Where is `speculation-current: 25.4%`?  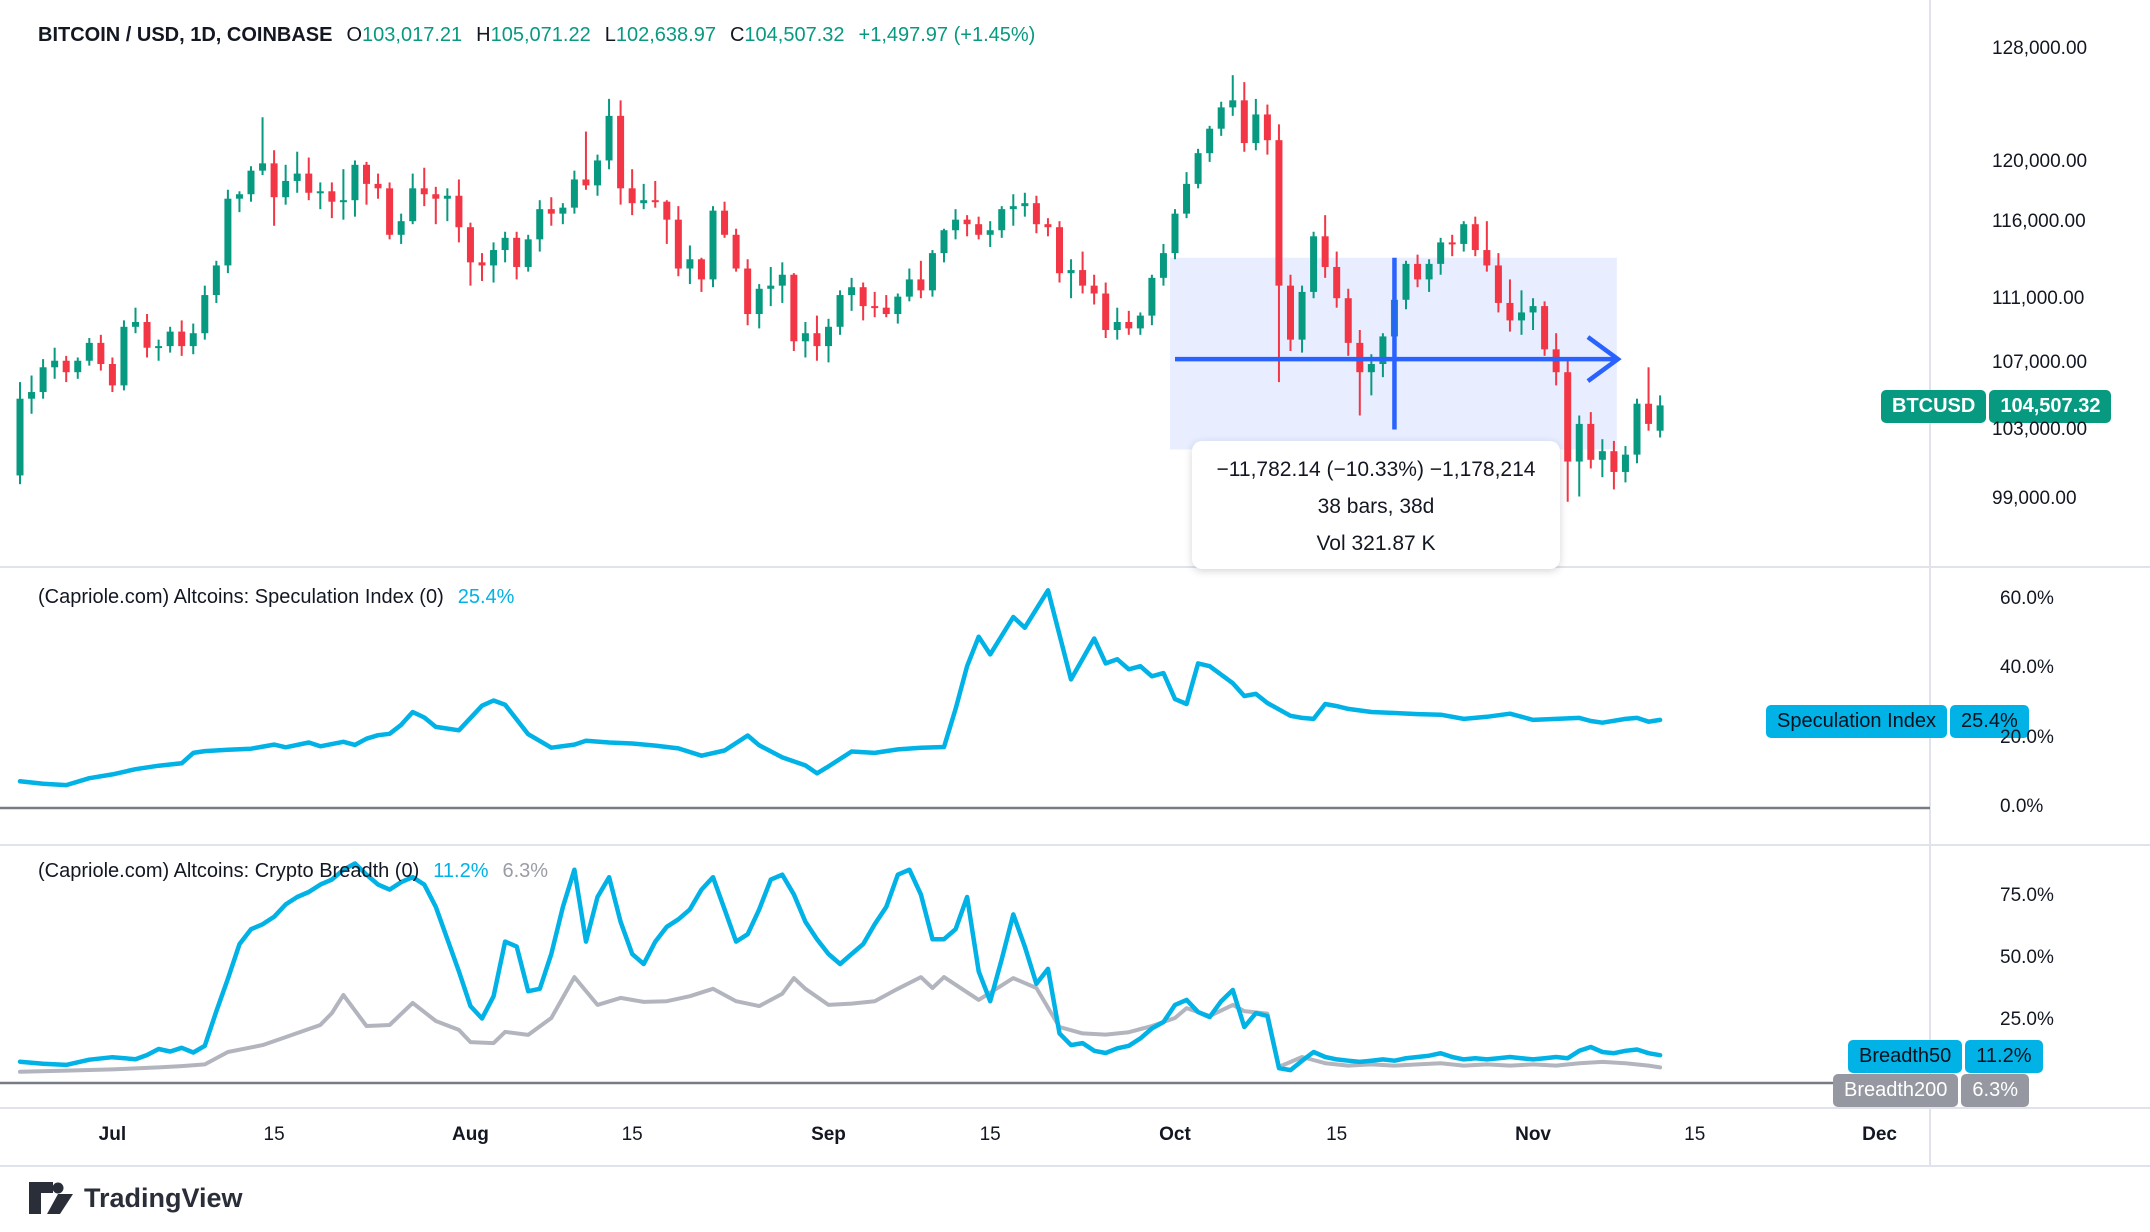
speculation-current: 25.4% is located at coordinates (486, 597).